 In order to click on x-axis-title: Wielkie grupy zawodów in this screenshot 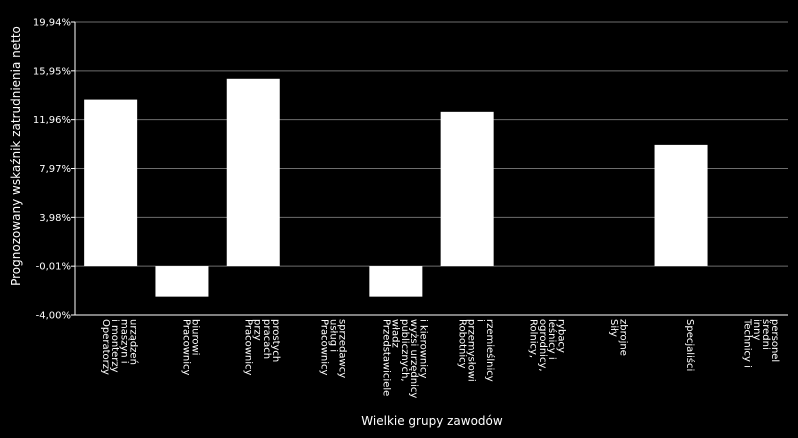, I will do `click(432, 421)`.